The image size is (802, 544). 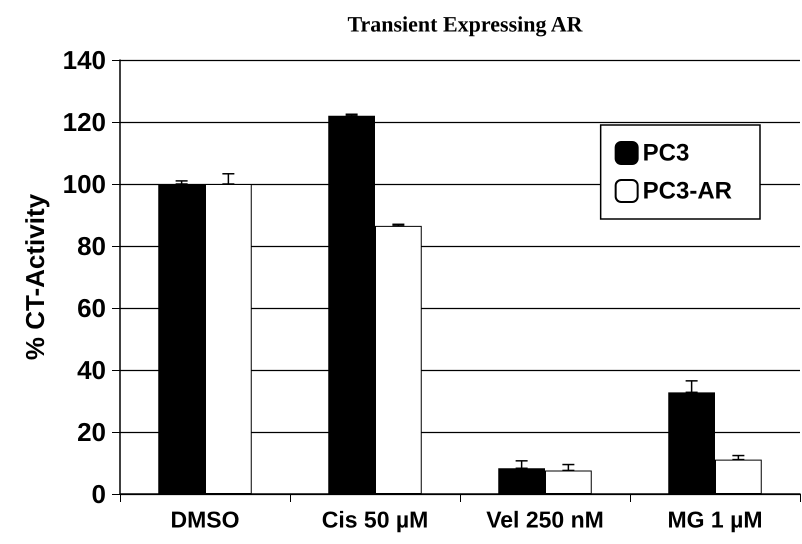 I want to click on y-tick-label: 60, so click(x=91, y=308).